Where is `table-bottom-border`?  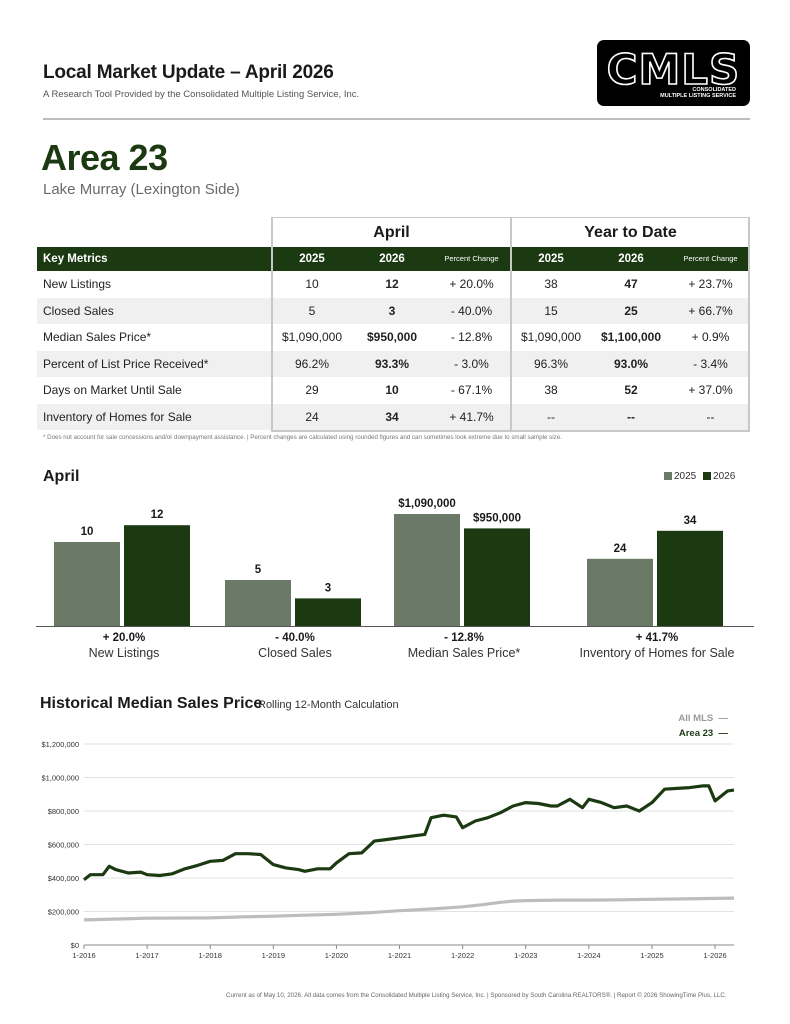
table-bottom-border is located at coordinates (511, 431).